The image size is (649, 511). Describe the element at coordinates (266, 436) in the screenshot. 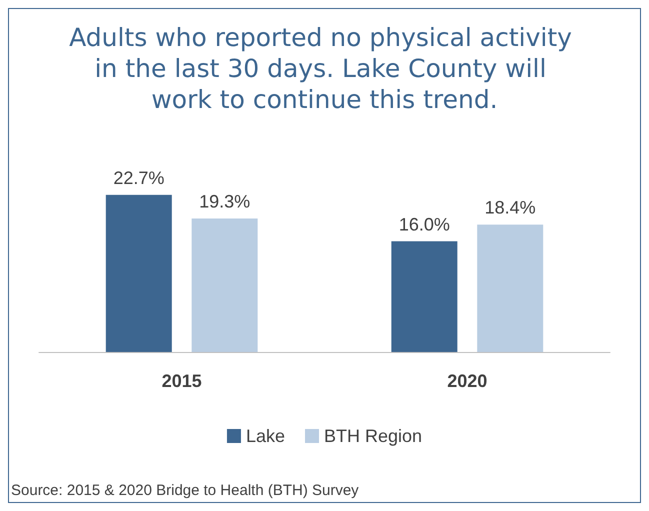

I see `legend-label: Lake` at that location.